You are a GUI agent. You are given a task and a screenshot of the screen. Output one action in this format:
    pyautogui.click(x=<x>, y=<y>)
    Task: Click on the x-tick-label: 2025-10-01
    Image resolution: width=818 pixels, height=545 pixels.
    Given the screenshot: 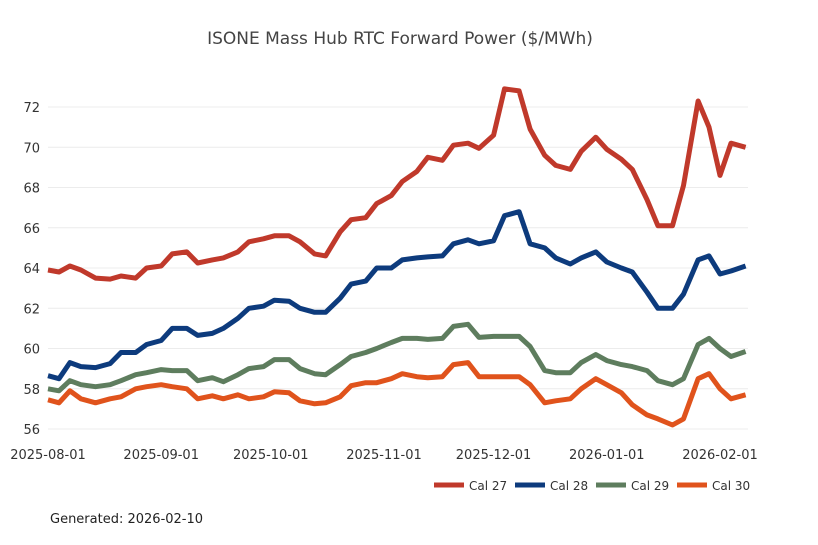 What is the action you would take?
    pyautogui.click(x=271, y=455)
    